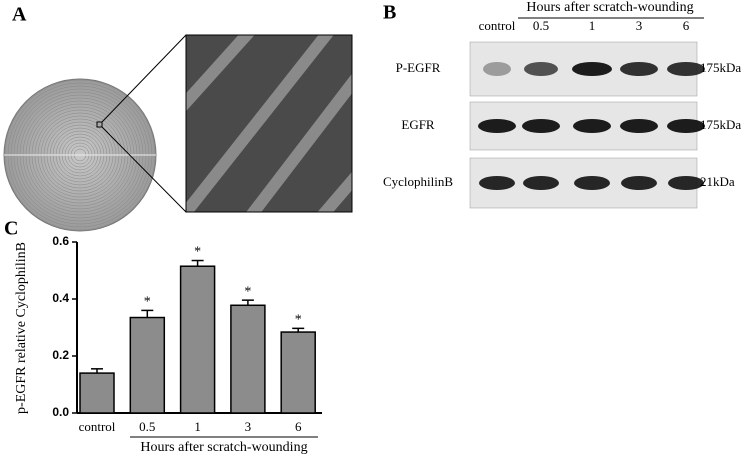  What do you see at coordinates (389, 13) in the screenshot?
I see `panel-label: B` at bounding box center [389, 13].